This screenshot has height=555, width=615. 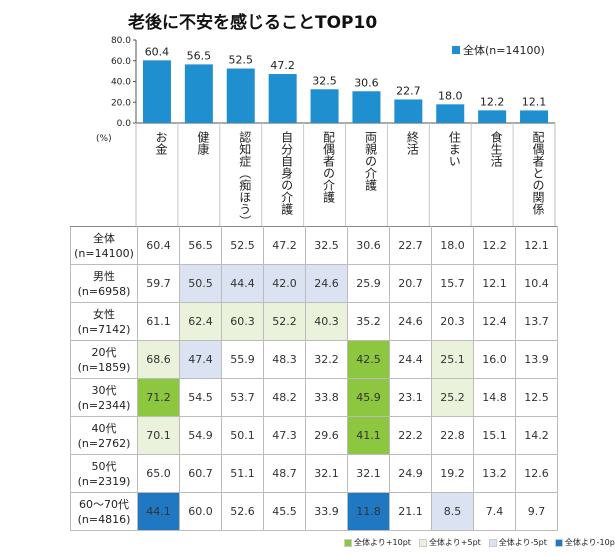 I want to click on table-cell: 59.7, so click(x=158, y=283).